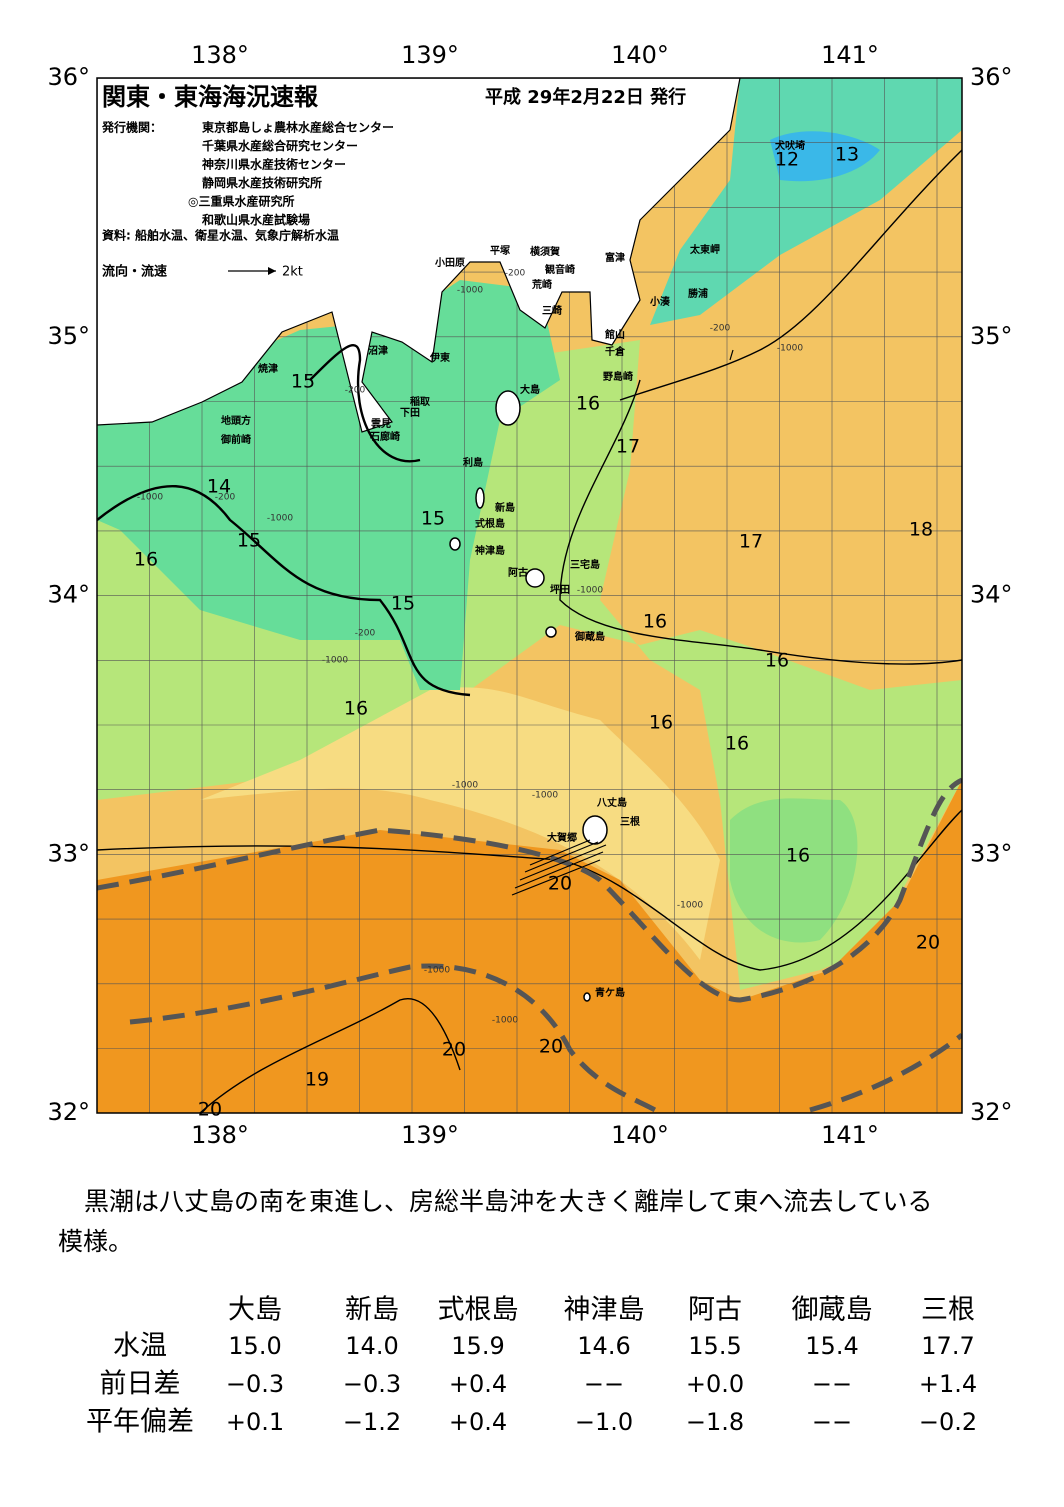  I want to click on current-scale: 2kt, so click(292, 272).